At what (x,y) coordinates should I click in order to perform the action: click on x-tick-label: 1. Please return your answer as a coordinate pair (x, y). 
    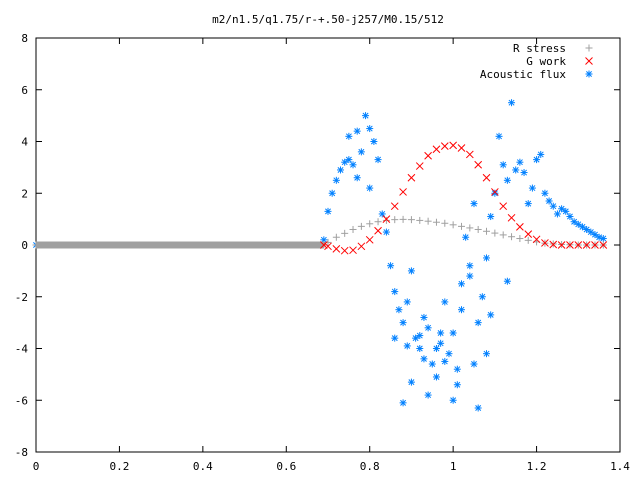
    Looking at the image, I should click on (453, 466).